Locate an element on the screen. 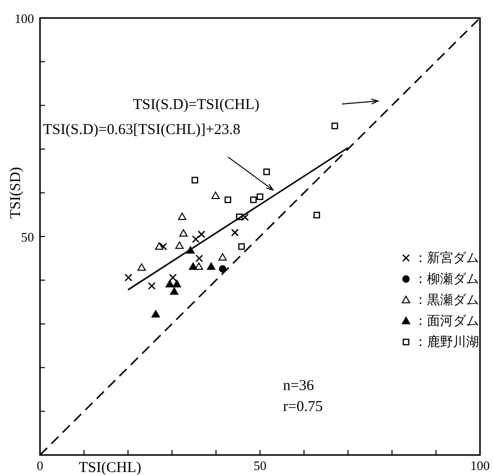  legend-label: ：黒瀬ダム is located at coordinates (446, 300).